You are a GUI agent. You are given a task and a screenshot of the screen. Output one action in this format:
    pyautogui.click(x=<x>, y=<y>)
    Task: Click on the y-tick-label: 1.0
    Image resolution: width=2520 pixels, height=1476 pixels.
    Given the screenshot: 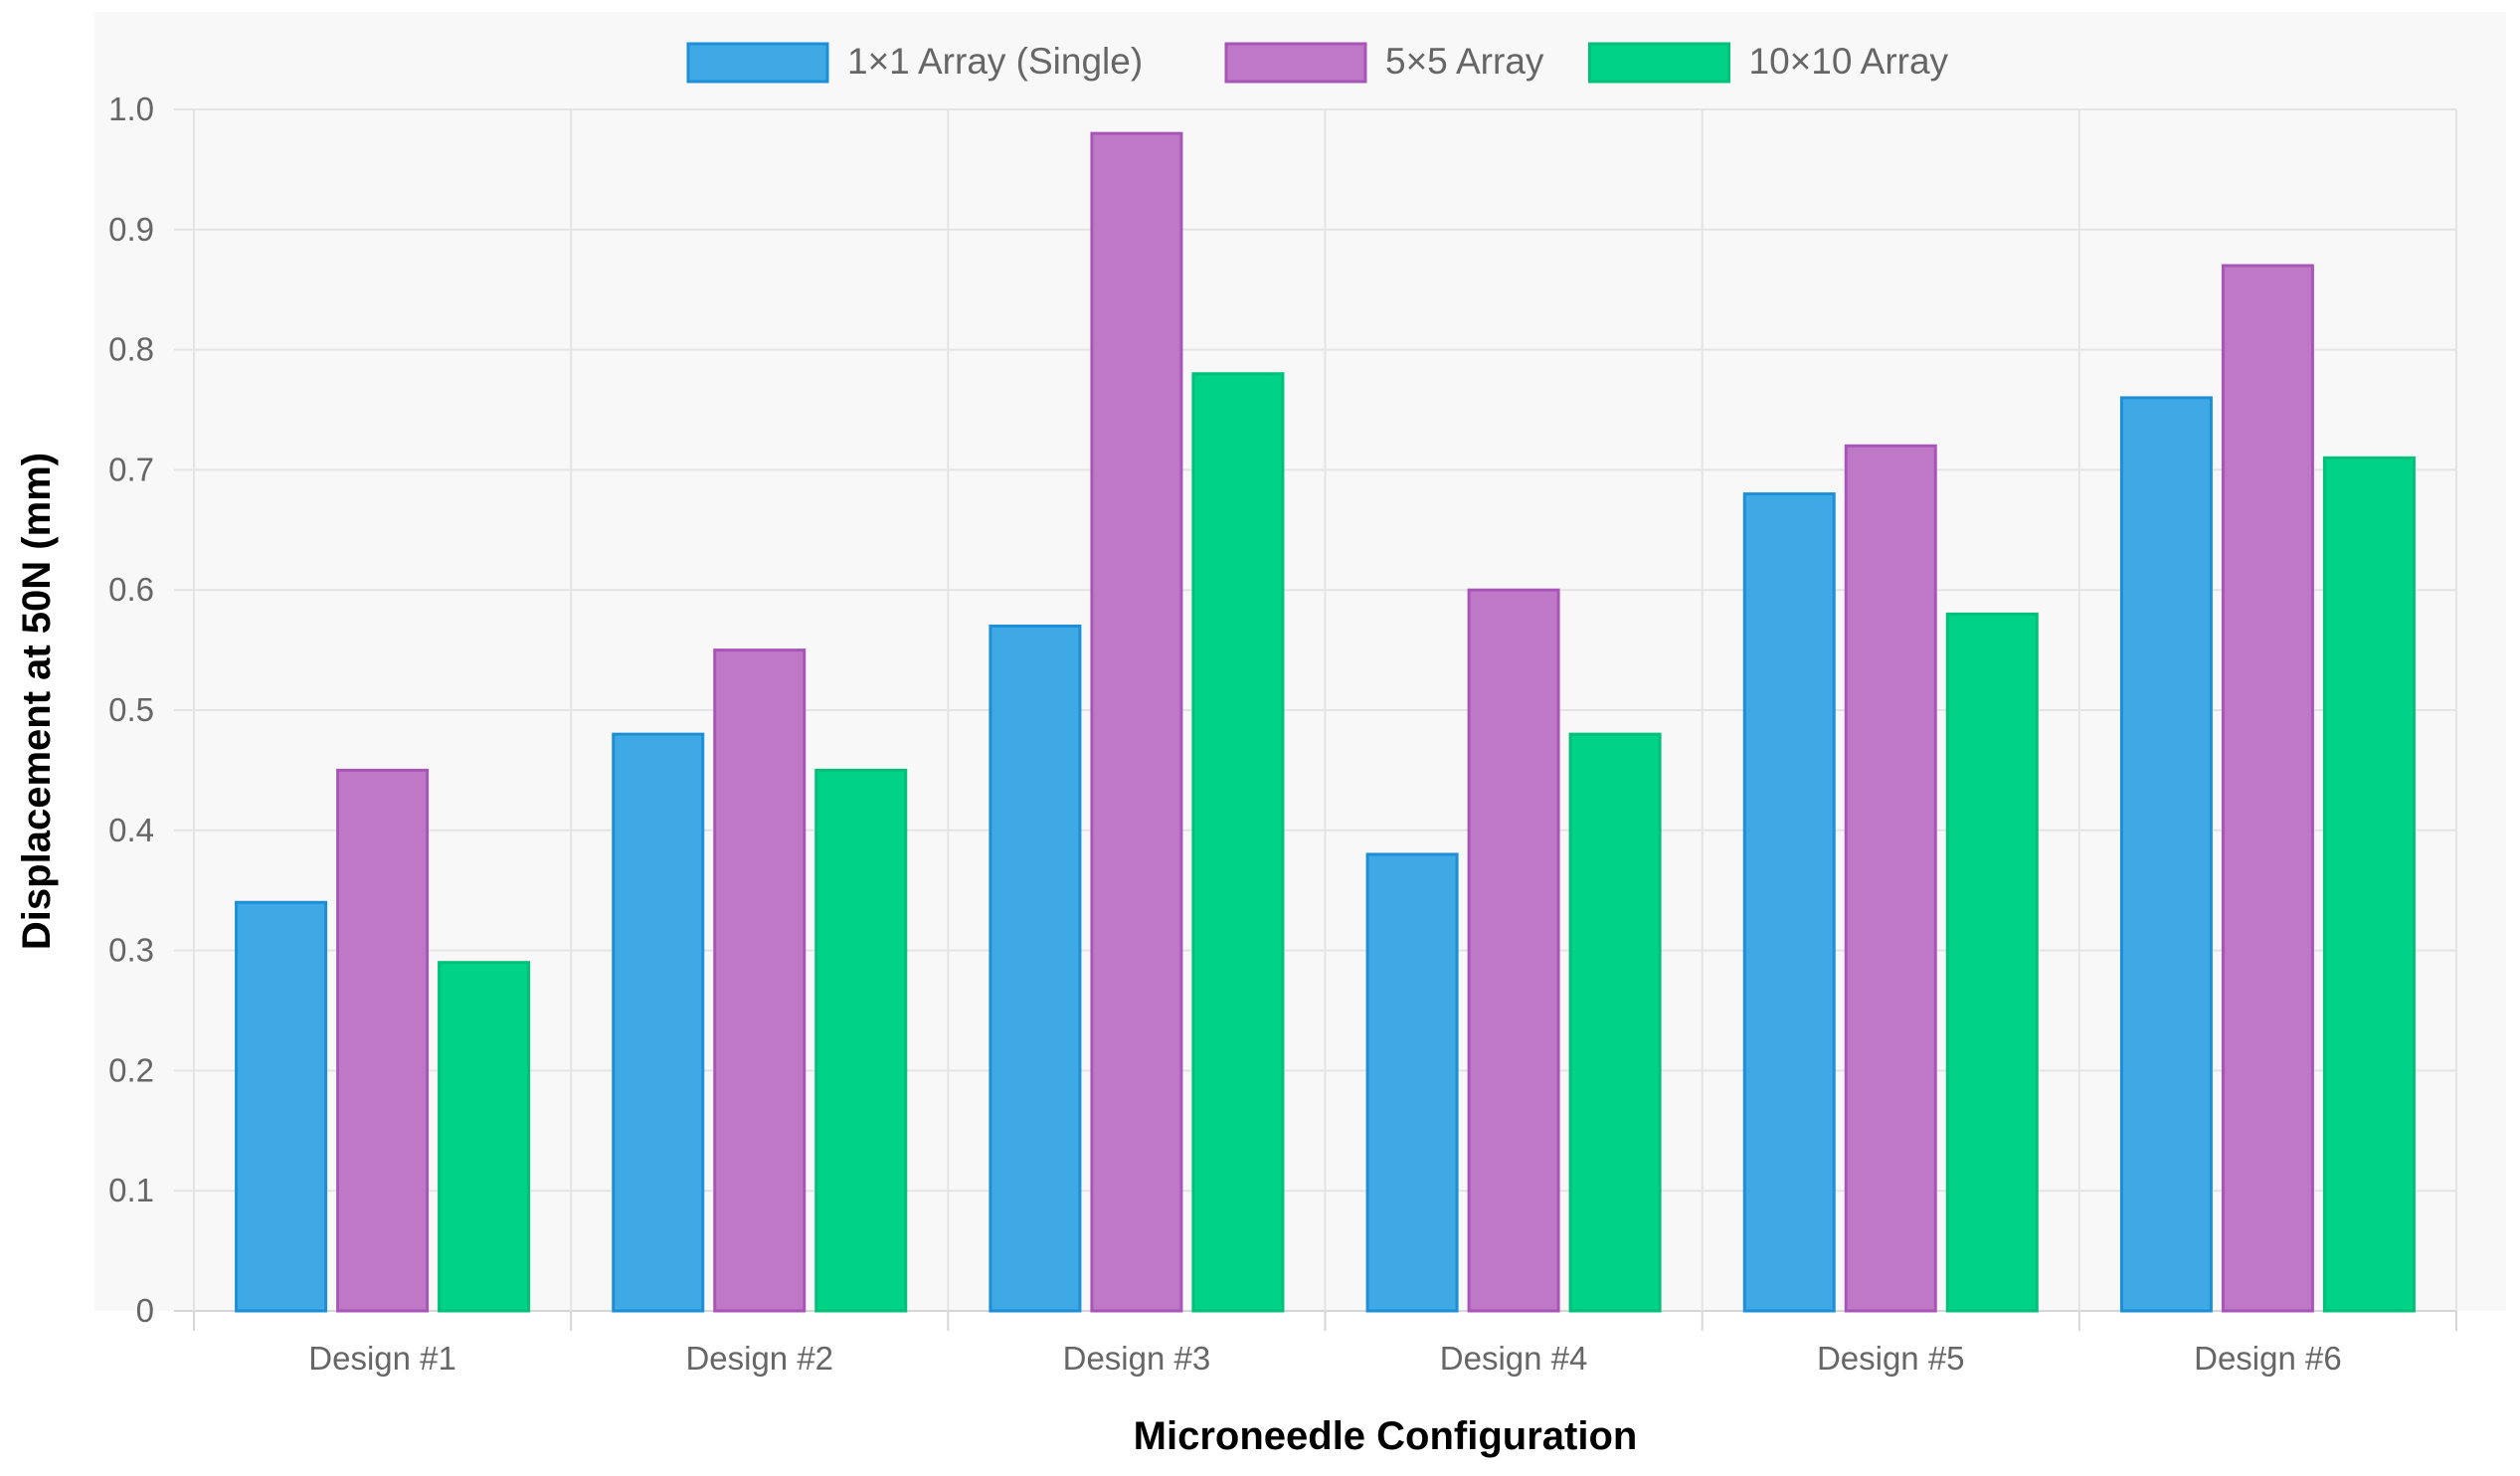 What is the action you would take?
    pyautogui.click(x=131, y=109)
    